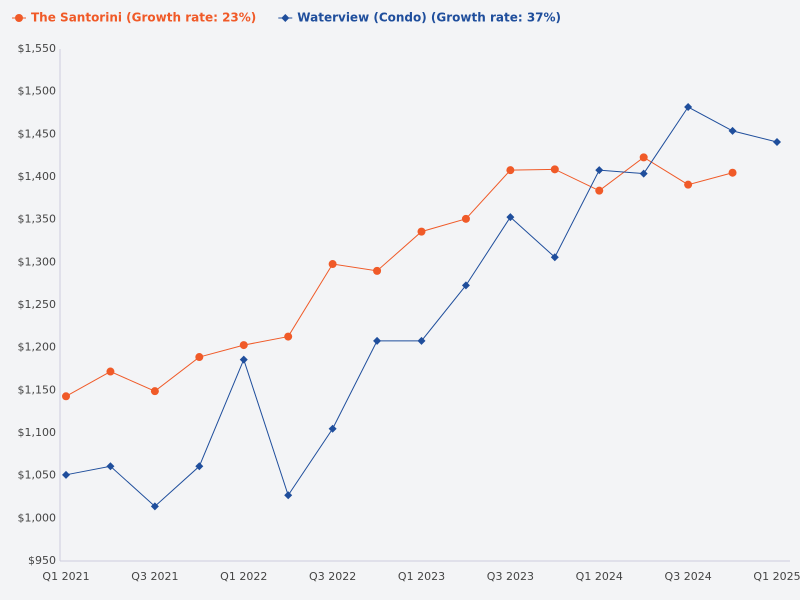 Image resolution: width=800 pixels, height=600 pixels. What do you see at coordinates (37, 261) in the screenshot?
I see `y-tick-label: $1,300` at bounding box center [37, 261].